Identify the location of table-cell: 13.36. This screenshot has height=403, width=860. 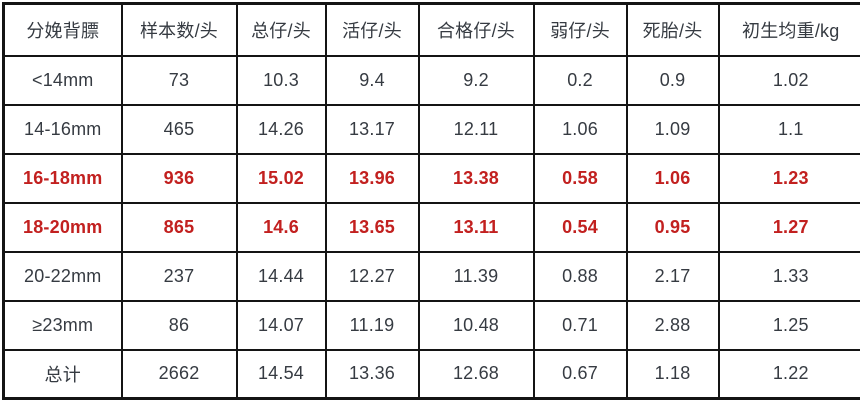
(372, 374).